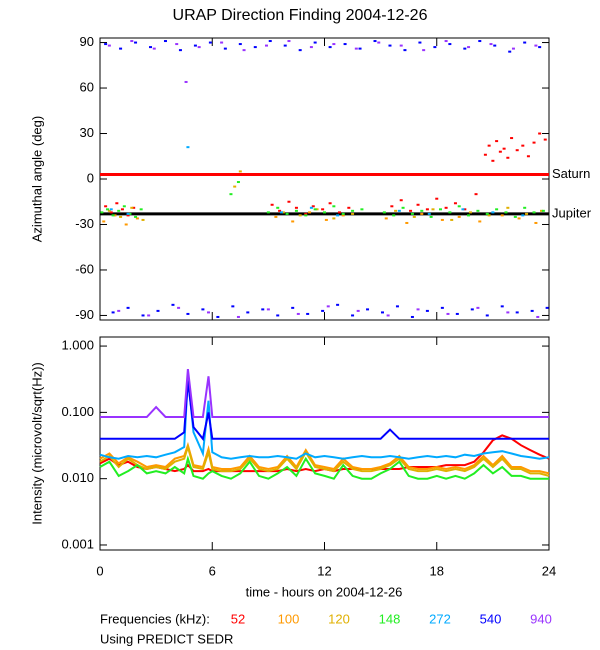 This screenshot has height=650, width=600. I want to click on y-tick-label: 0, so click(90, 177).